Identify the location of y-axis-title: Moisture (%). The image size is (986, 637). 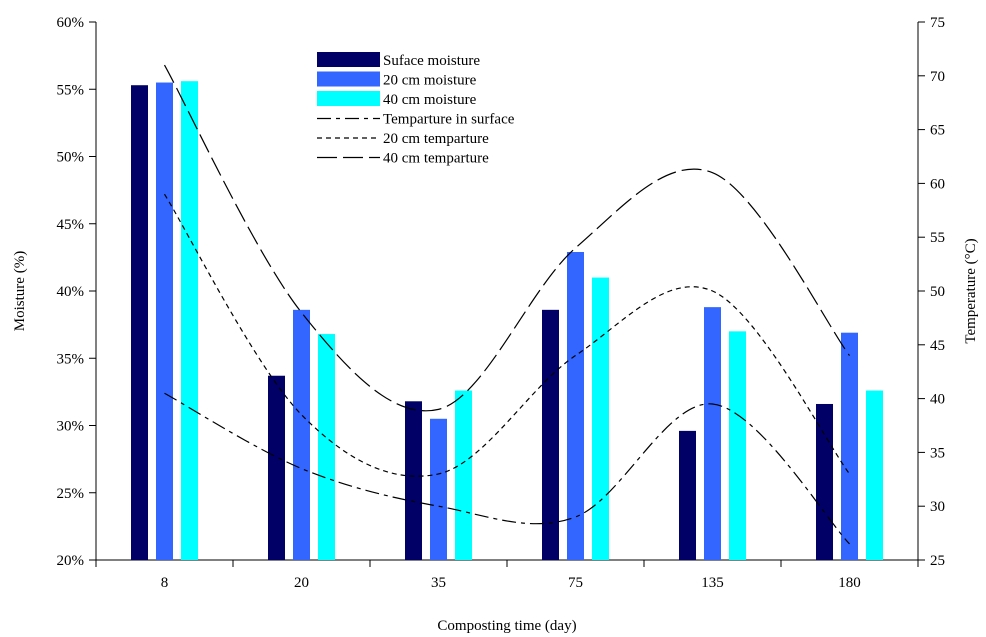
(20, 291).